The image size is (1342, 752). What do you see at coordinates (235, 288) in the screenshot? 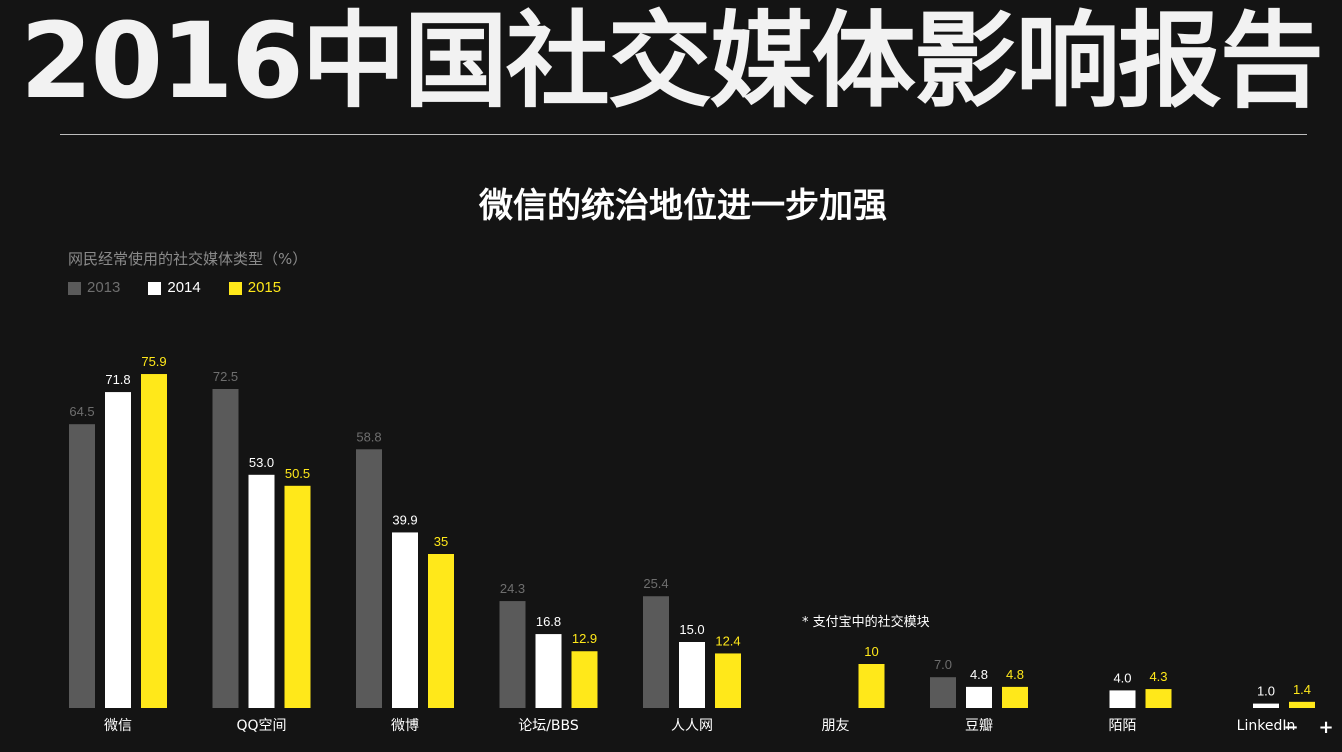
I see `legend-swatch-2015` at bounding box center [235, 288].